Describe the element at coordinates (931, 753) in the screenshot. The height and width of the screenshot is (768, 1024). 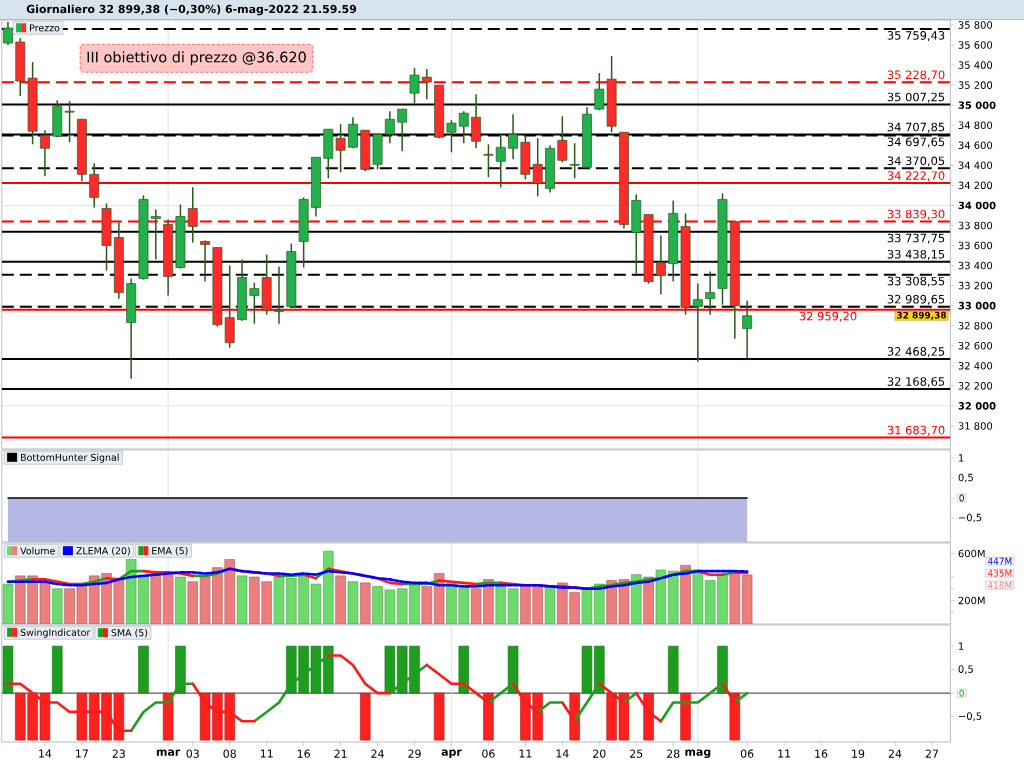
I see `x-tick-label: 27` at that location.